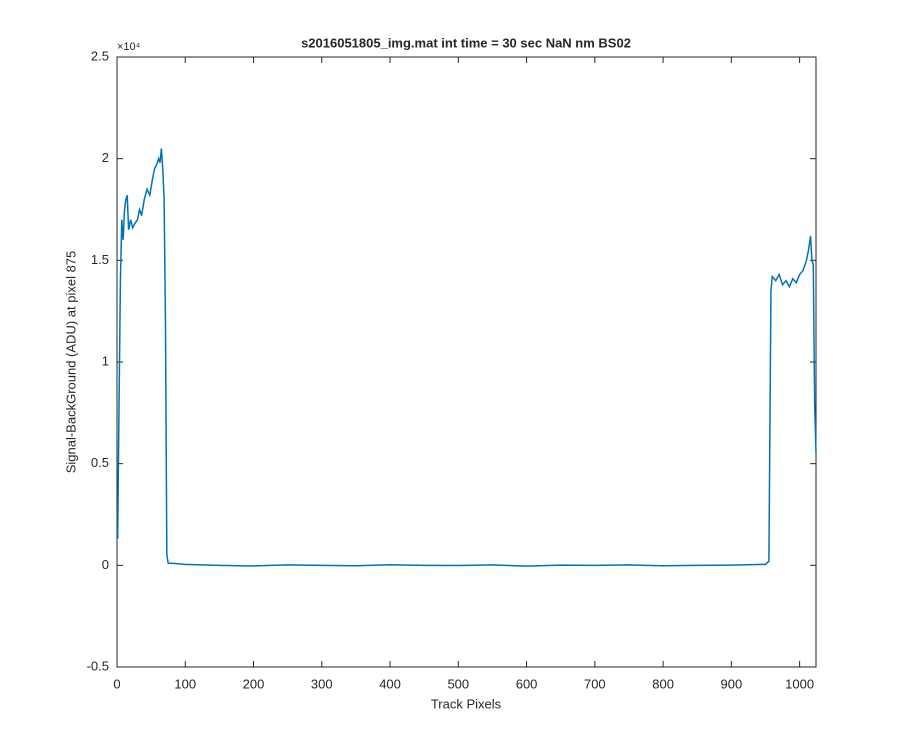 This screenshot has width=900, height=750. I want to click on x-tick-label: 700, so click(595, 683).